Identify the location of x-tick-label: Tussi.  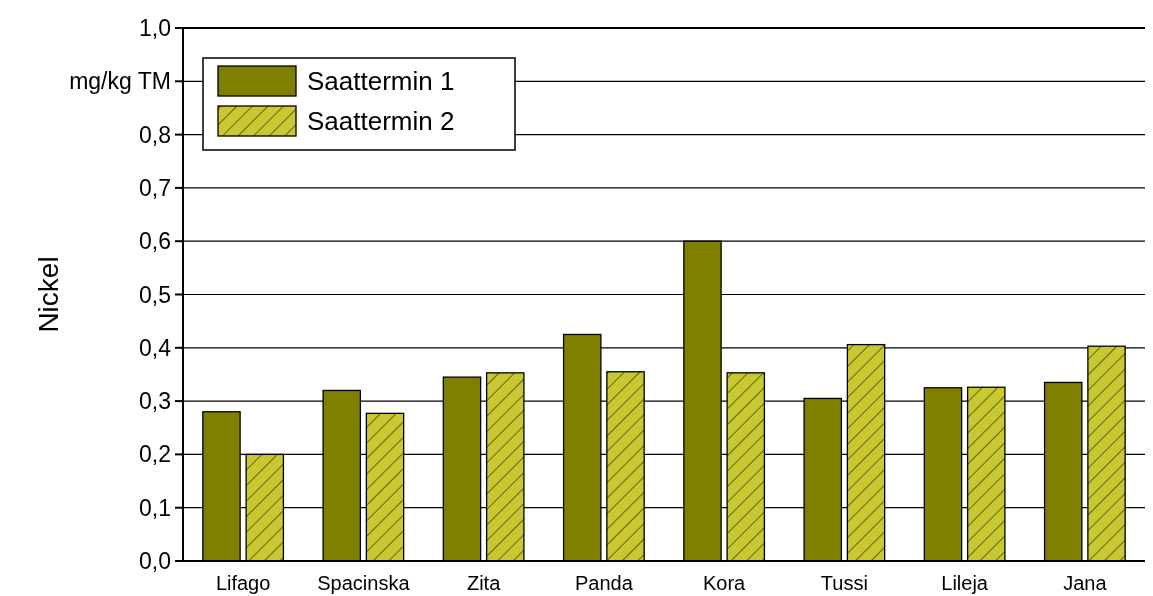
(844, 583).